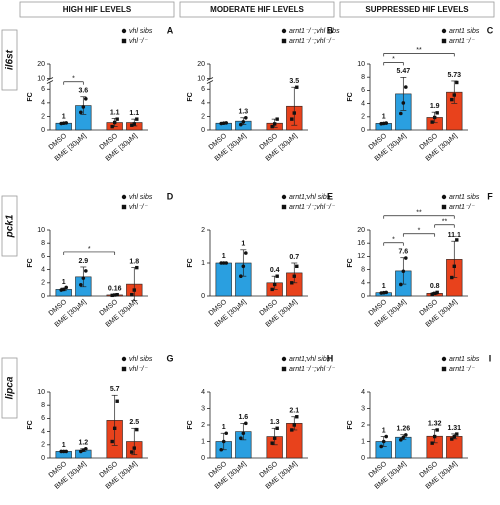  What do you see at coordinates (445, 222) in the screenshot?
I see `significance-label: **` at bounding box center [445, 222].